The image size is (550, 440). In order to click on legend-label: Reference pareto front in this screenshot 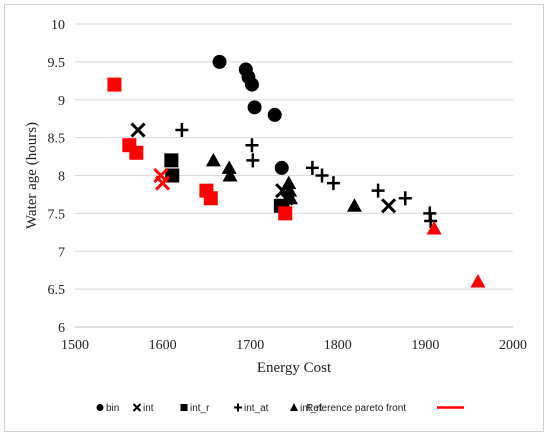, I will do `click(356, 408)`.